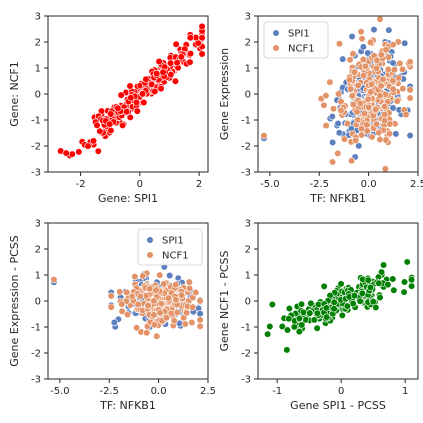 This screenshot has height=423, width=423. I want to click on x-tick-label: 0, so click(341, 391).